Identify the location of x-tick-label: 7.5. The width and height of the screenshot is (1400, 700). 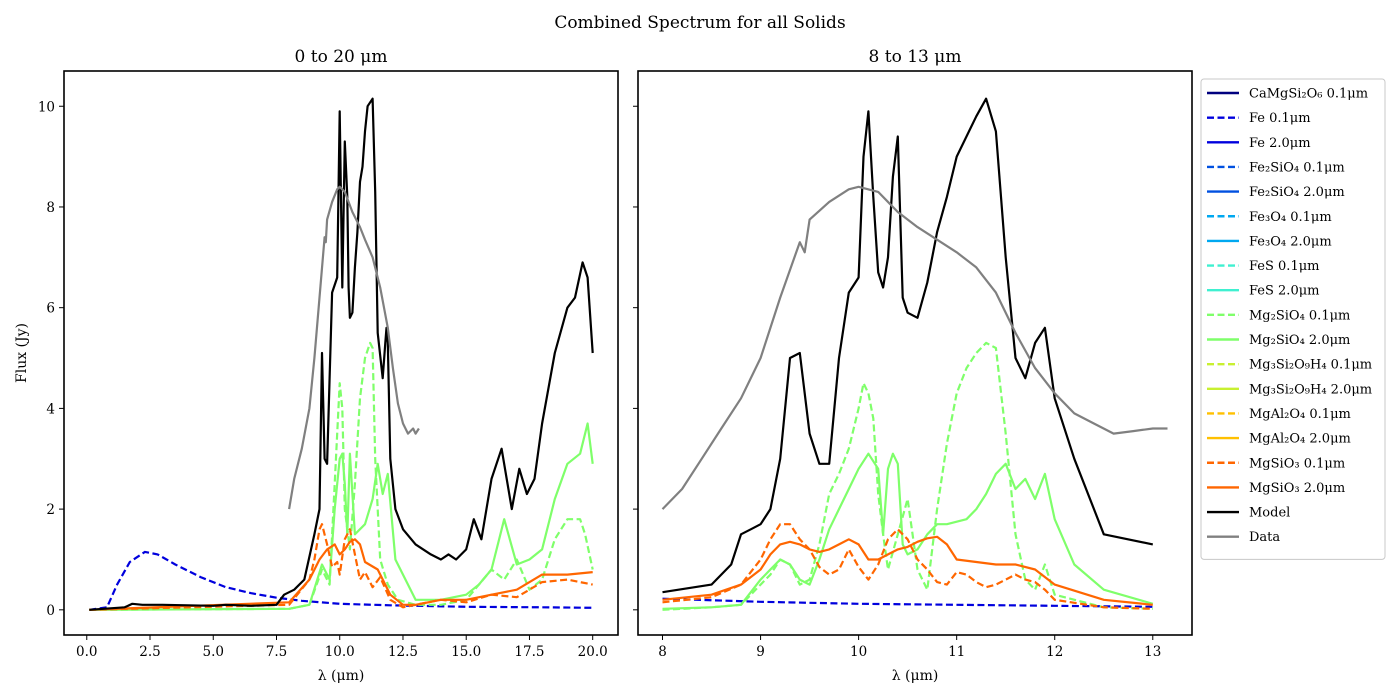
(276, 652).